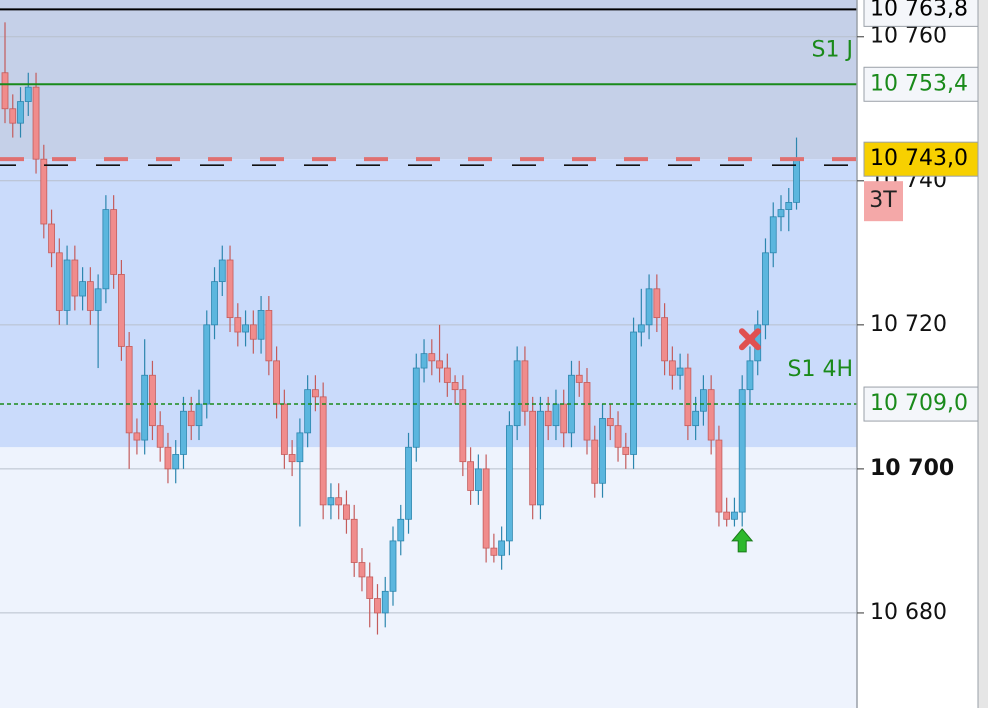  What do you see at coordinates (908, 324) in the screenshot?
I see `y-tick-label: 10 720` at bounding box center [908, 324].